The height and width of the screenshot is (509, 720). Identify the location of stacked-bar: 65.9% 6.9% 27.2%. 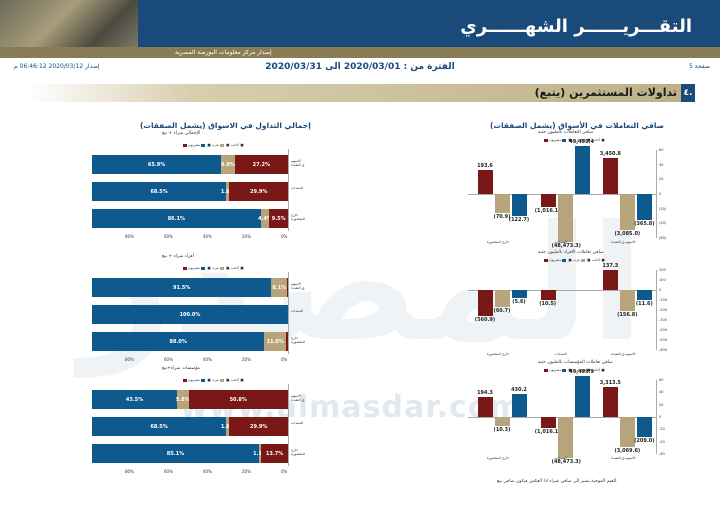
(190, 164).